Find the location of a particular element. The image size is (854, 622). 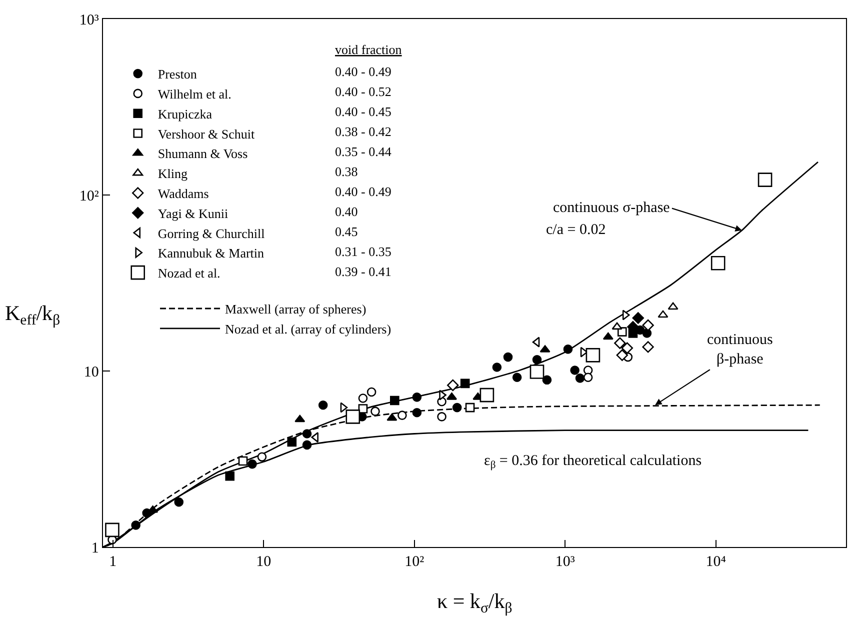

annotation: 0.31 - 0.35 is located at coordinates (363, 251).